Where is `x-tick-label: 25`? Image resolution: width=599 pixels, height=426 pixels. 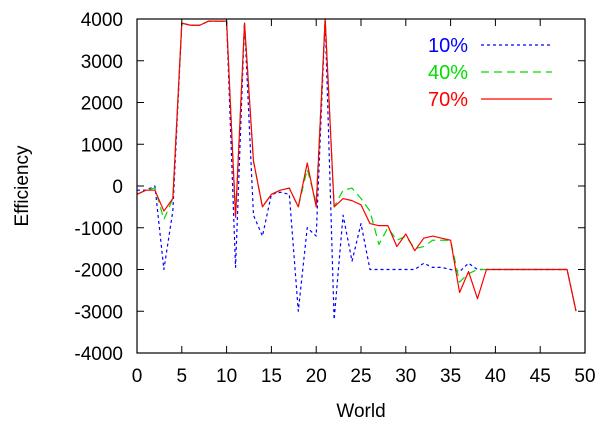
x-tick-label: 25 is located at coordinates (360, 376).